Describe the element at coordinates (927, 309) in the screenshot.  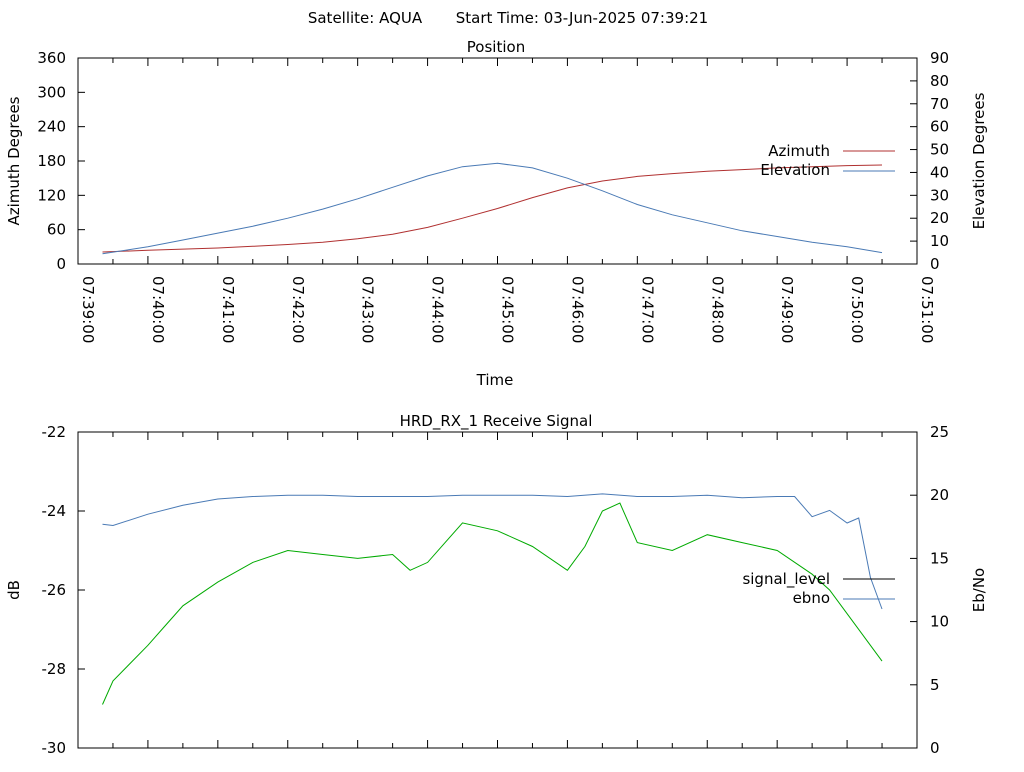
I see `x-tick-label: 07:51:00` at that location.